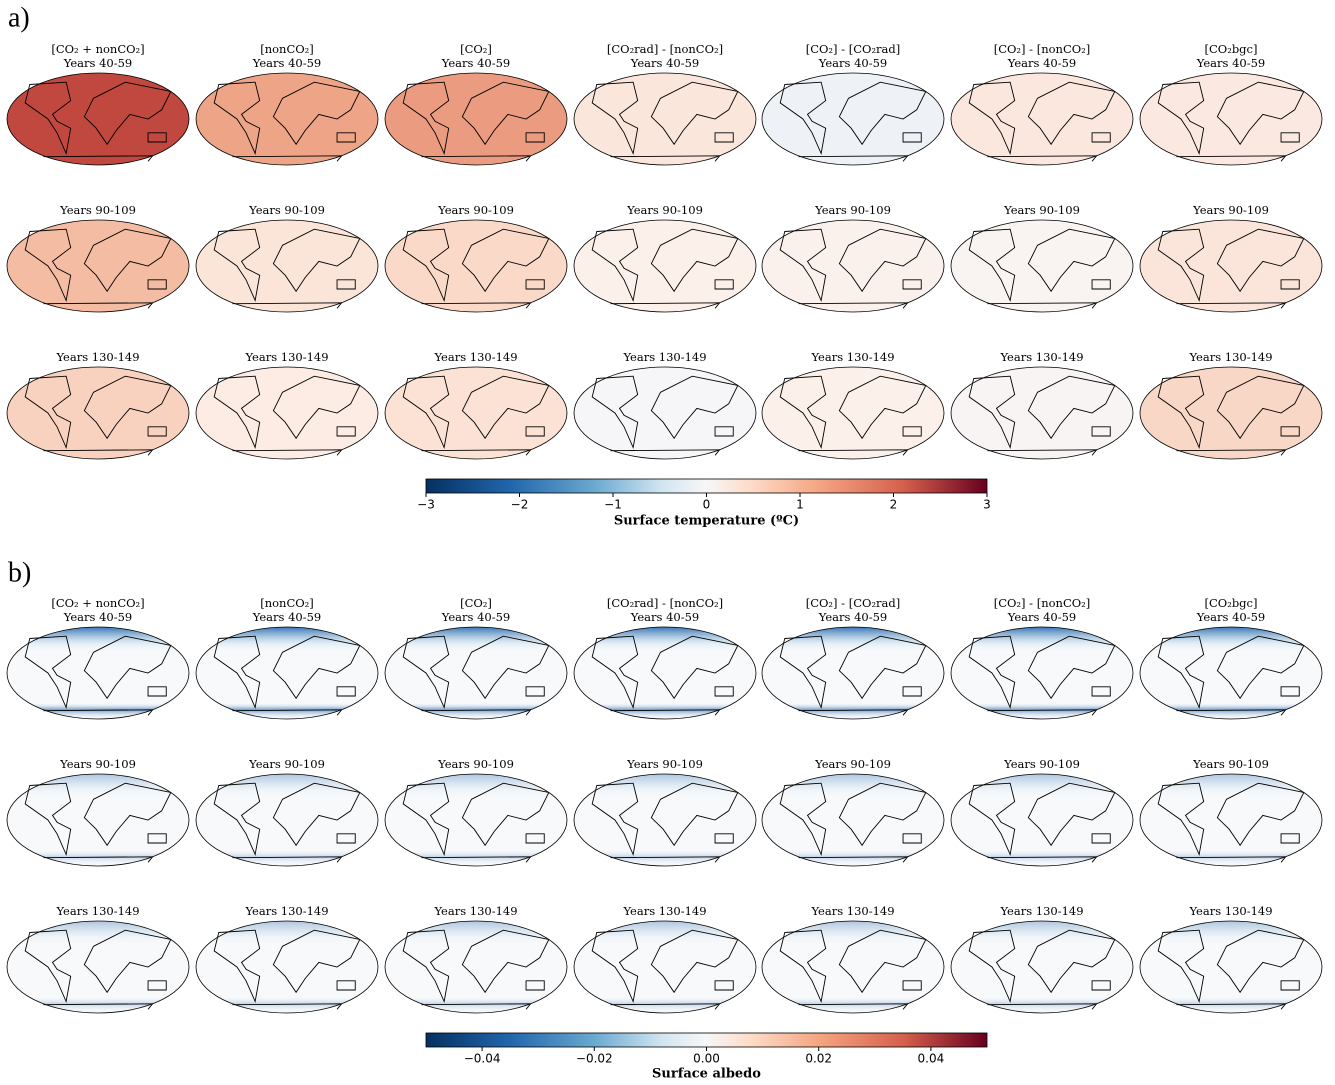  Describe the element at coordinates (19, 572) in the screenshot. I see `panel-label: b)` at that location.